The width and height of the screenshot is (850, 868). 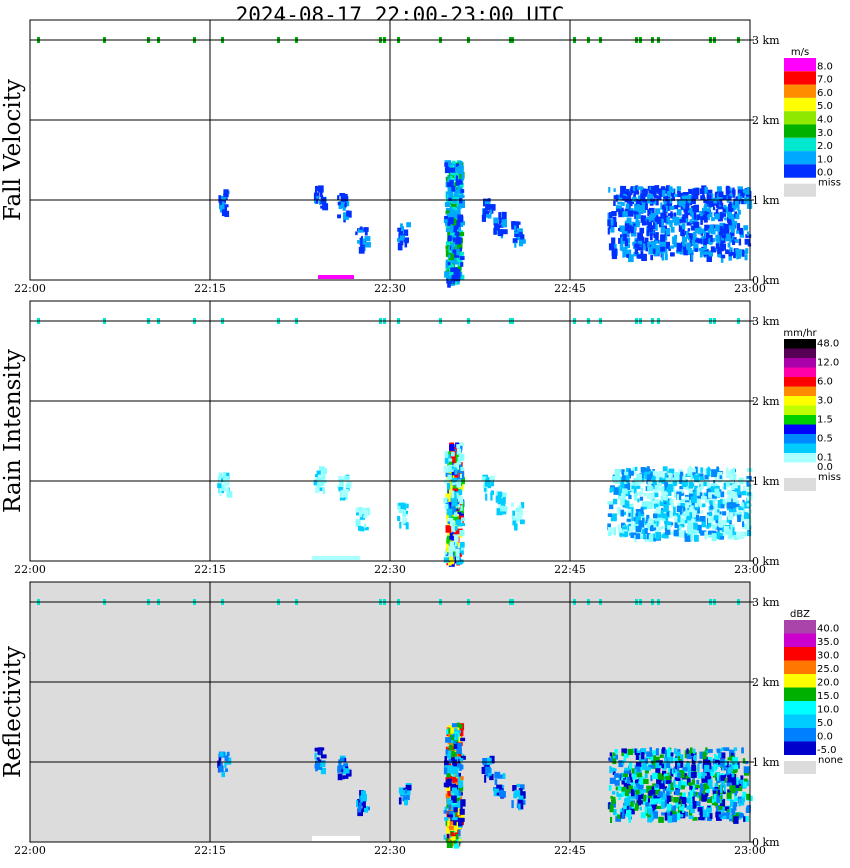 I want to click on colorbar-swatch, so click(x=800, y=467).